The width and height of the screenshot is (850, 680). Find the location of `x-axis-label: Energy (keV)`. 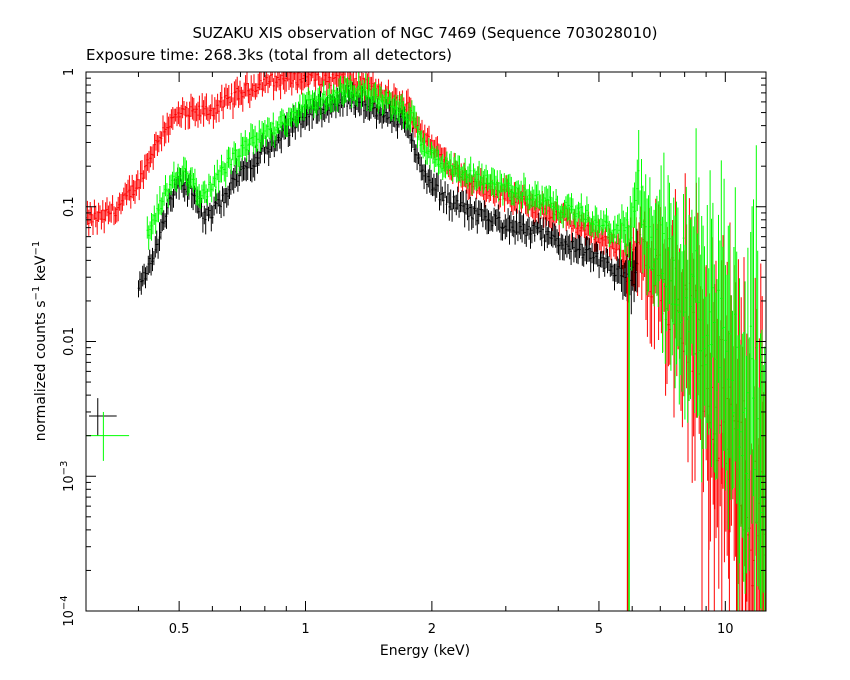

x-axis-label: Energy (keV) is located at coordinates (425, 651).